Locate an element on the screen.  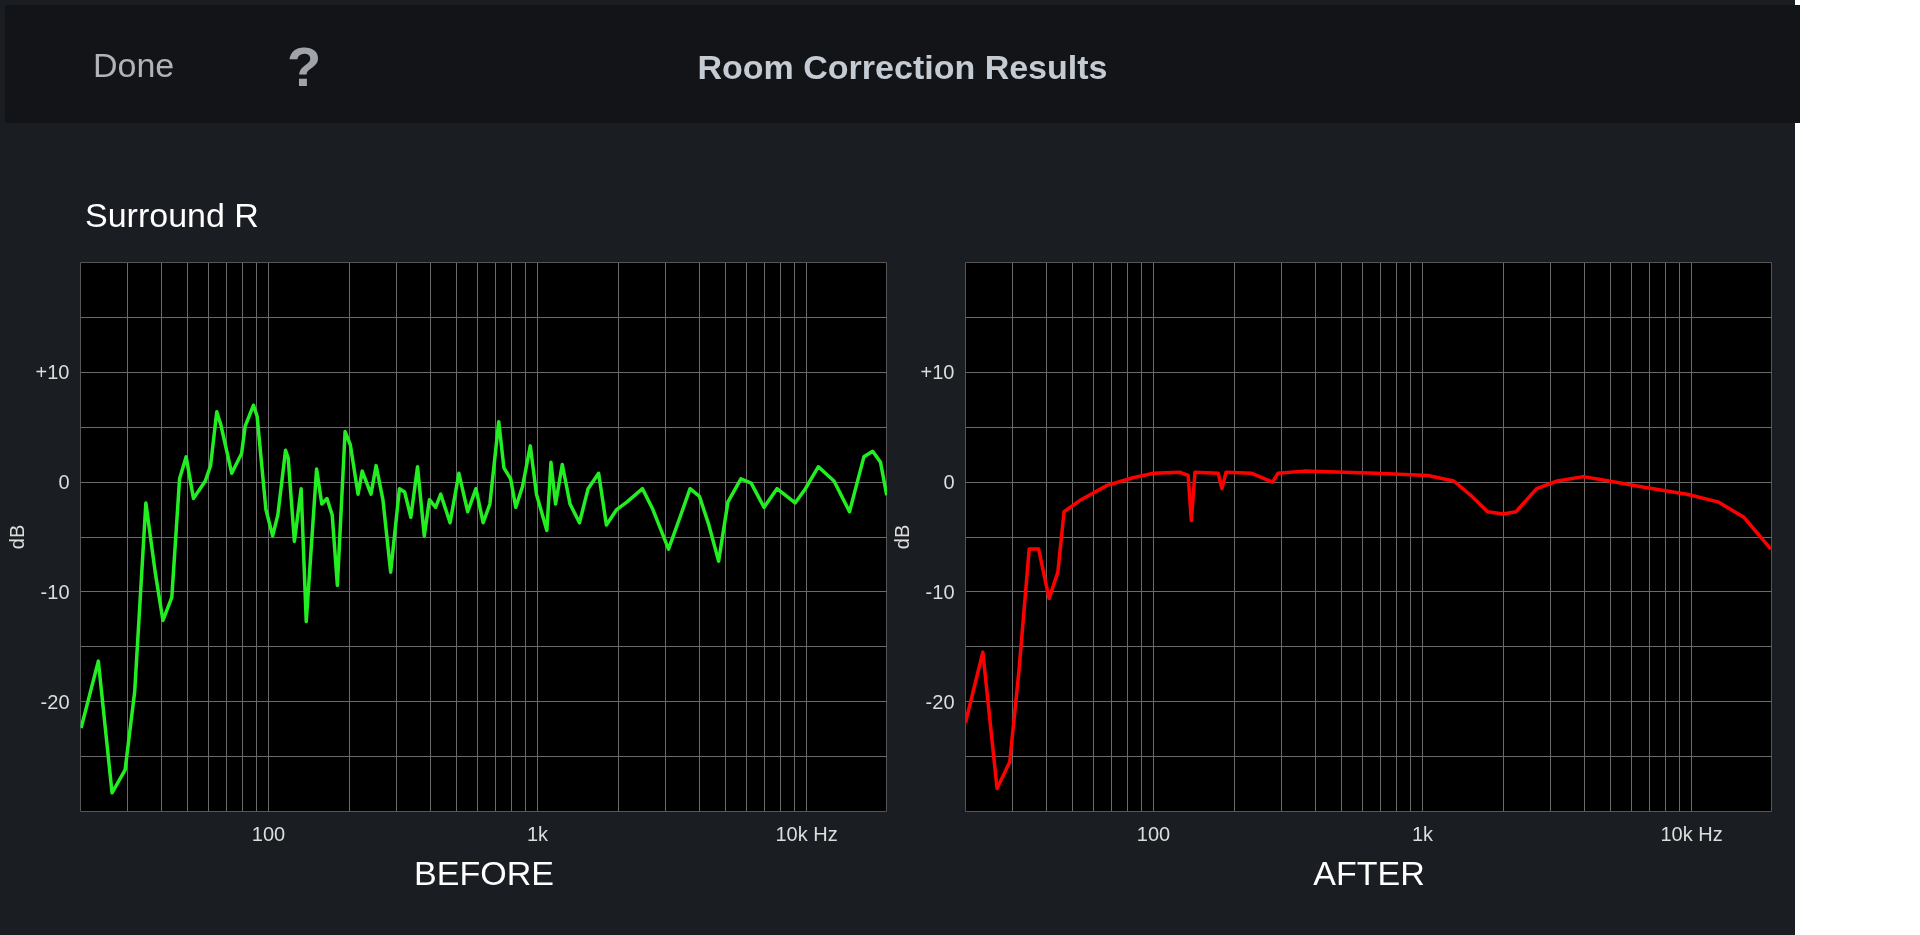
x-axis-title: BEFORE is located at coordinates (484, 872).